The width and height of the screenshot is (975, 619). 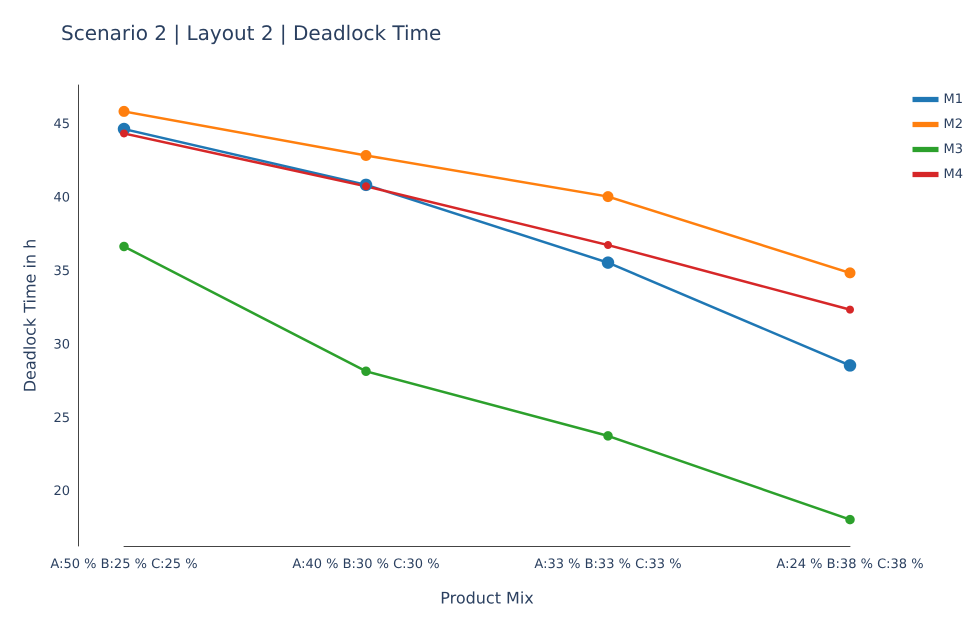 I want to click on chart-title: Scenario 2 | Layout 2 | Deadlock Time, so click(x=251, y=33).